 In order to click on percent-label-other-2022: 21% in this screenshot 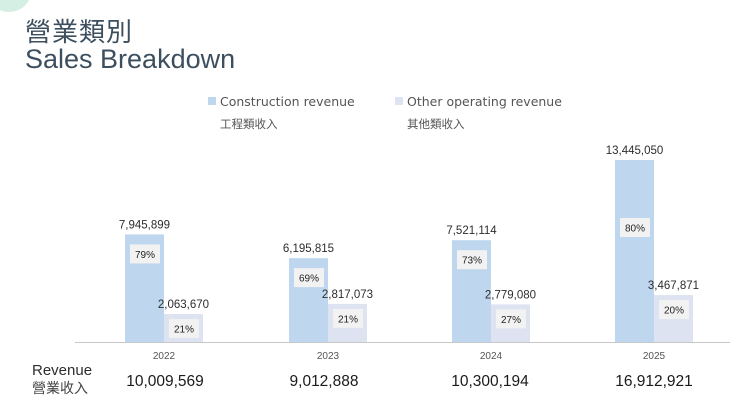, I will do `click(184, 330)`.